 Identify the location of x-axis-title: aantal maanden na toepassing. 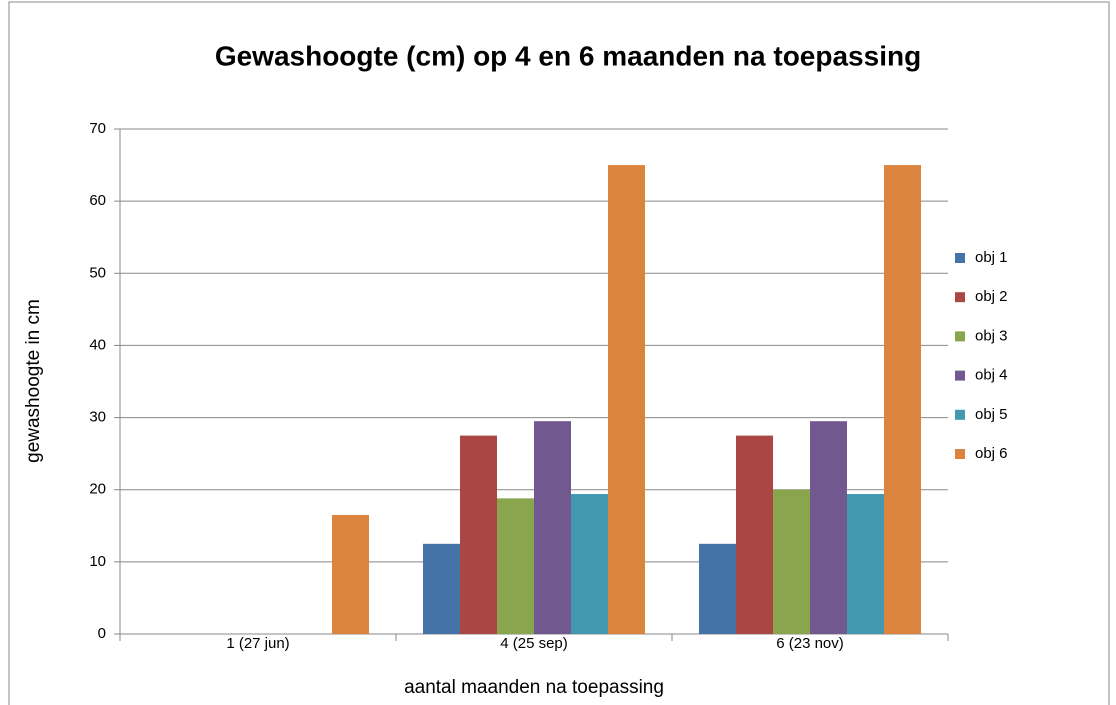
(534, 687).